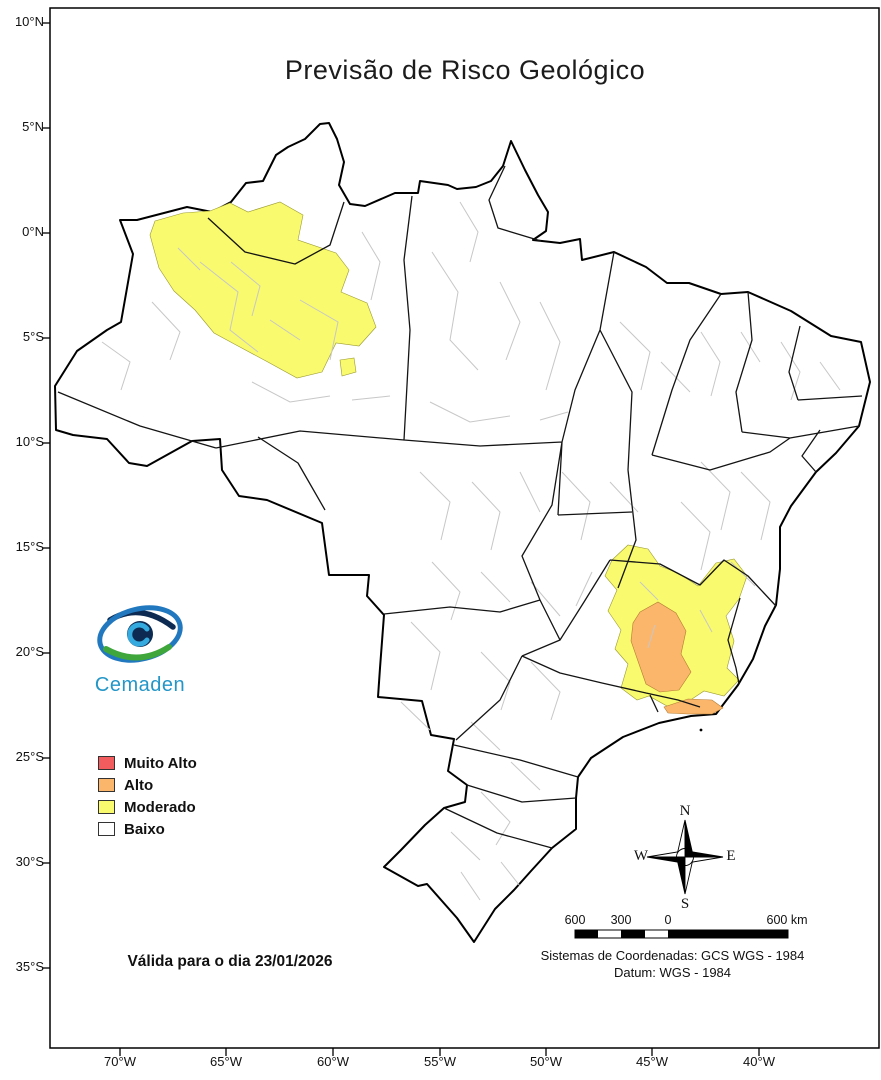 The height and width of the screenshot is (1080, 881). What do you see at coordinates (685, 811) in the screenshot?
I see `compass-north-label: N` at bounding box center [685, 811].